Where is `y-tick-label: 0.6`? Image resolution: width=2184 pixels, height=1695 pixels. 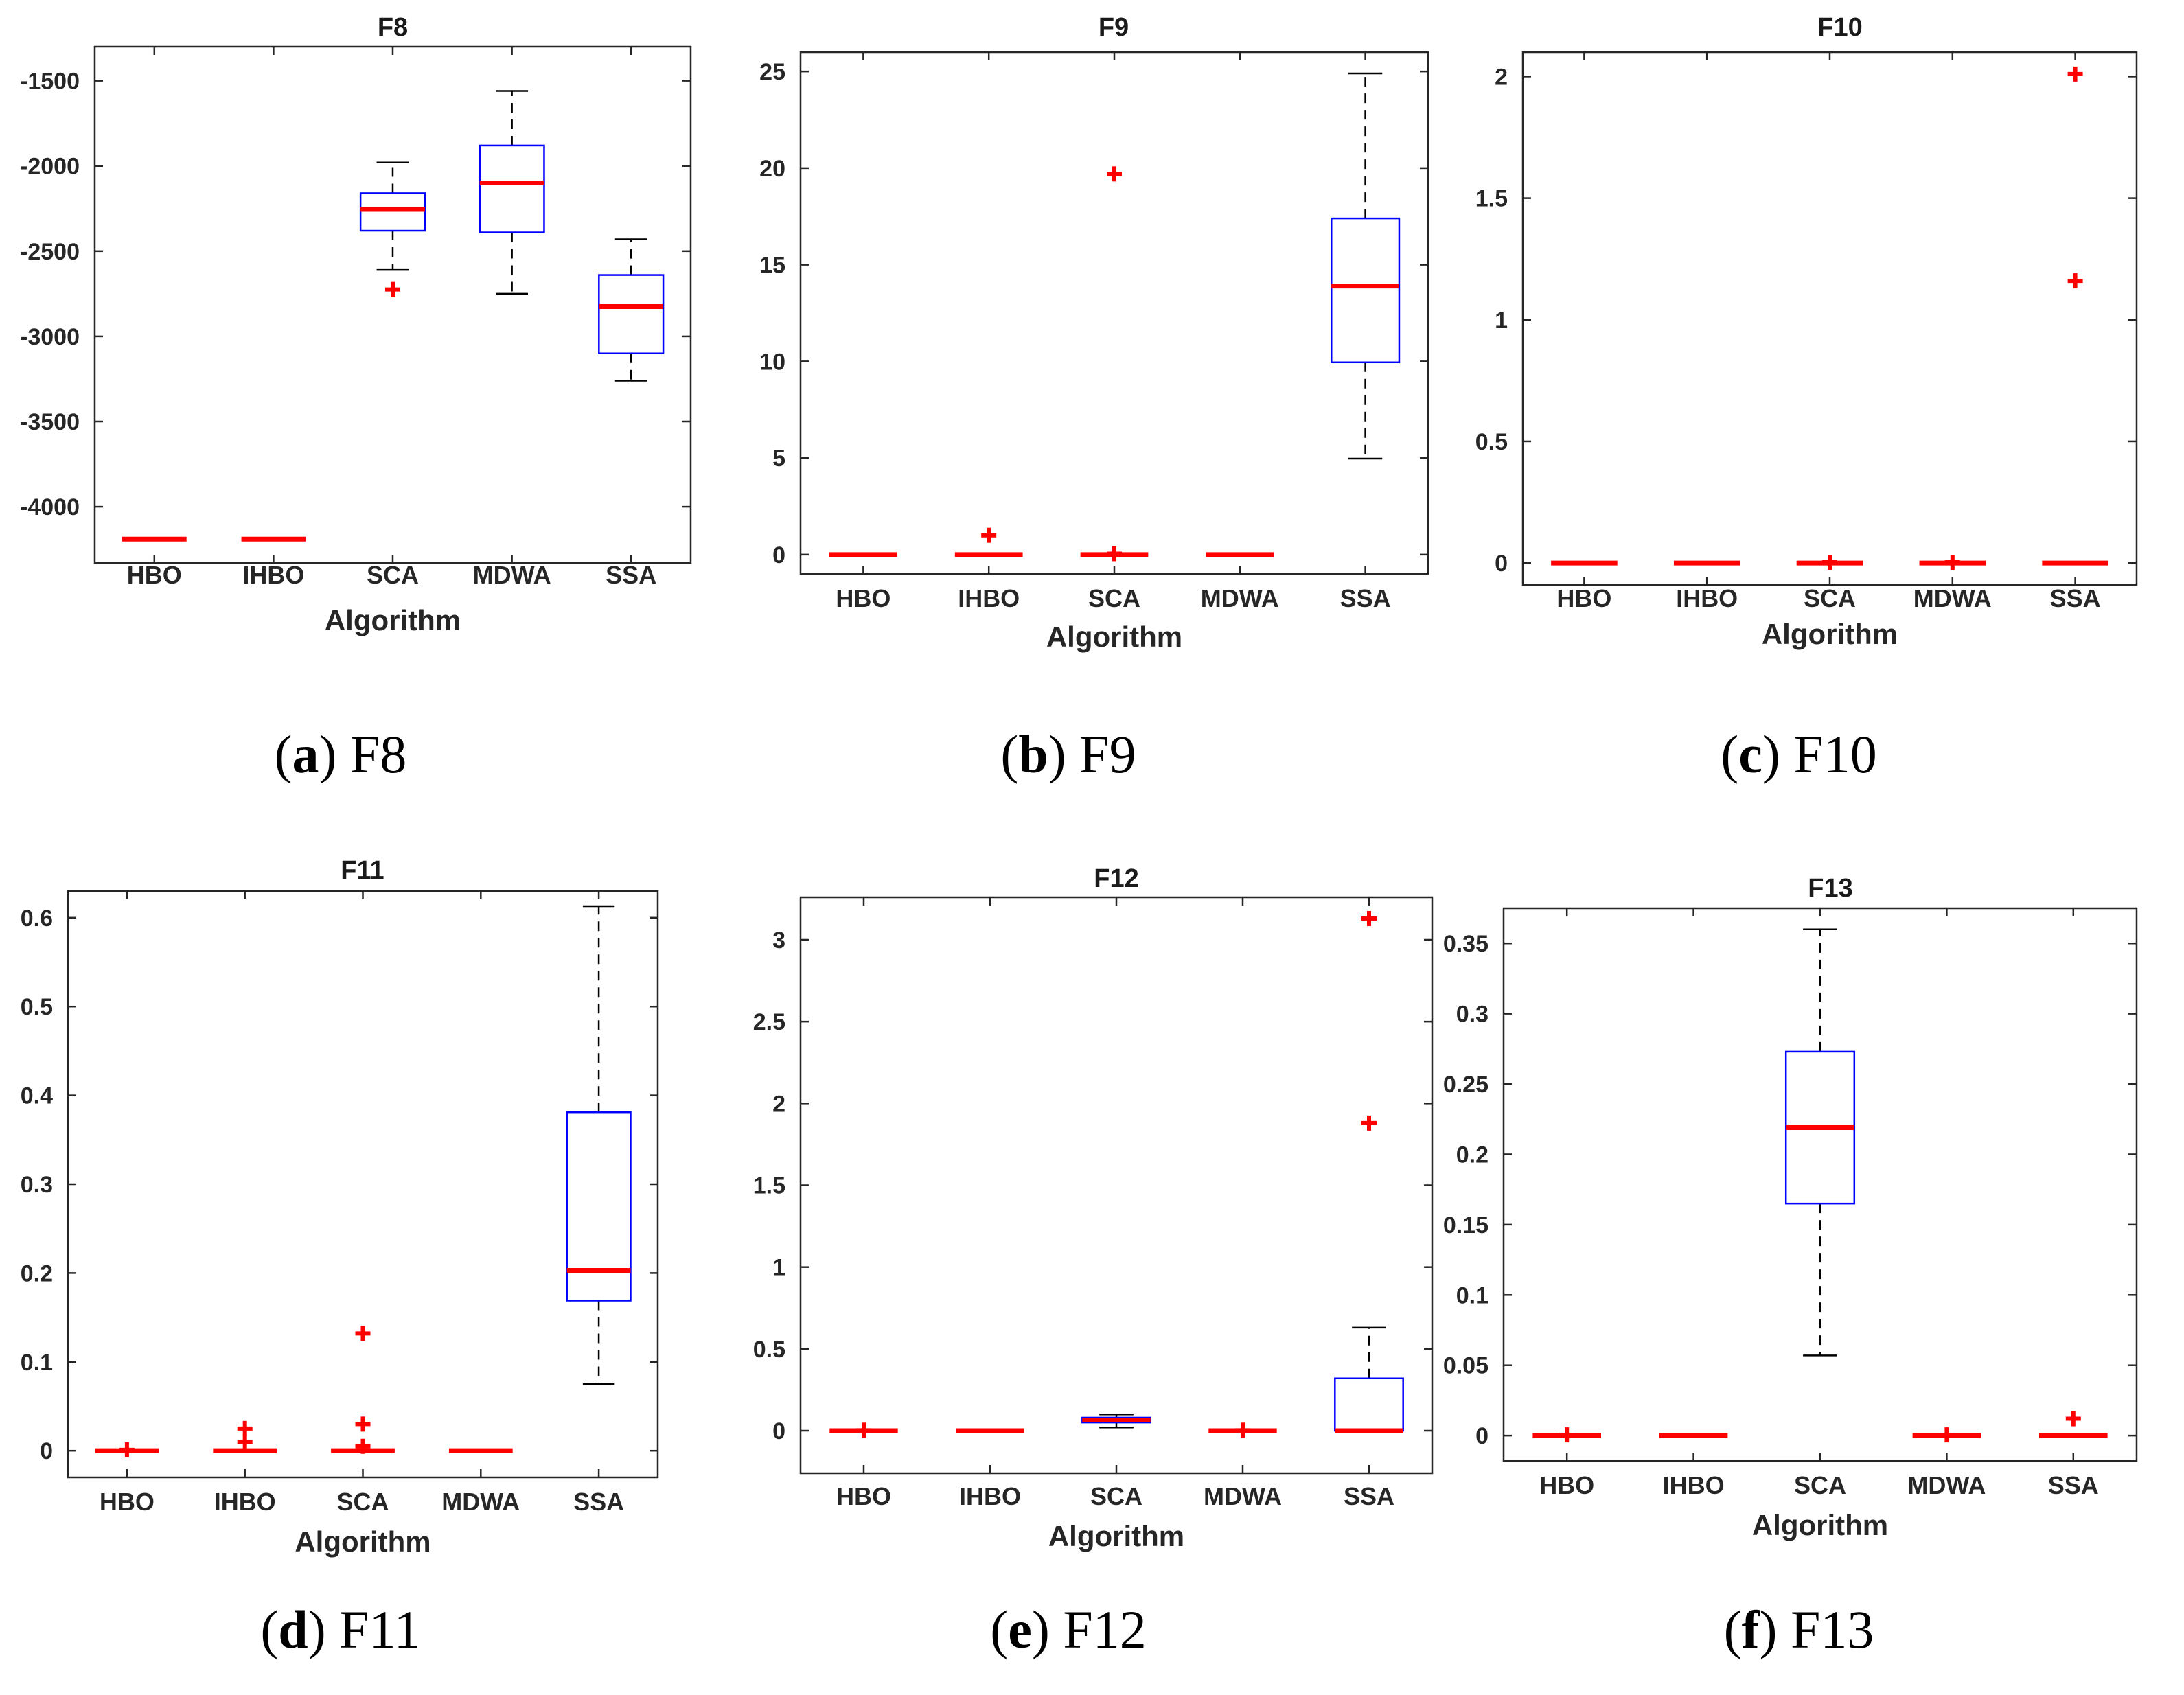 y-tick-label: 0.6 is located at coordinates (37, 919).